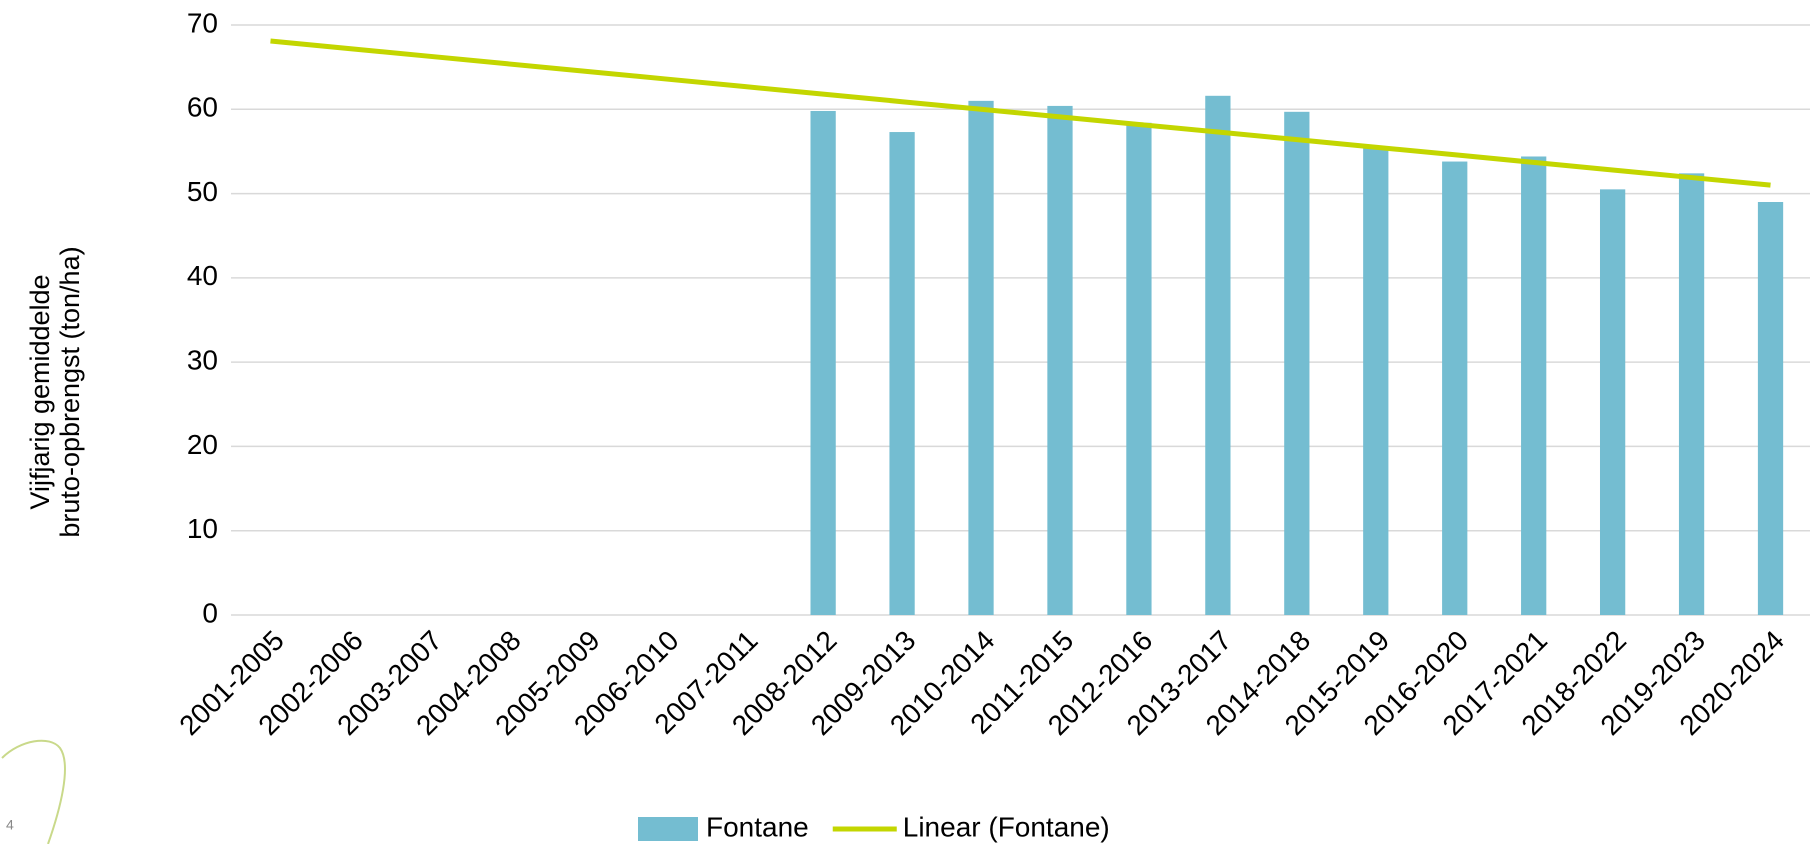 The height and width of the screenshot is (844, 1810). What do you see at coordinates (757, 826) in the screenshot?
I see `legend-label: Fontane` at bounding box center [757, 826].